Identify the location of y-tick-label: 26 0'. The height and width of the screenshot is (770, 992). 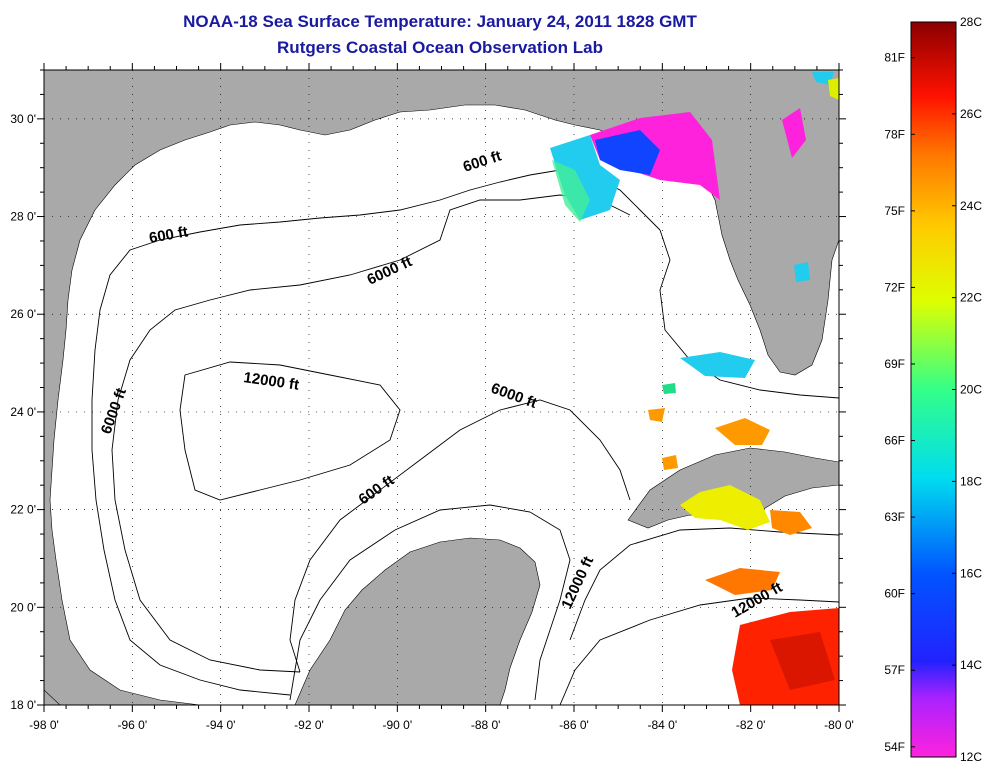
(23, 314).